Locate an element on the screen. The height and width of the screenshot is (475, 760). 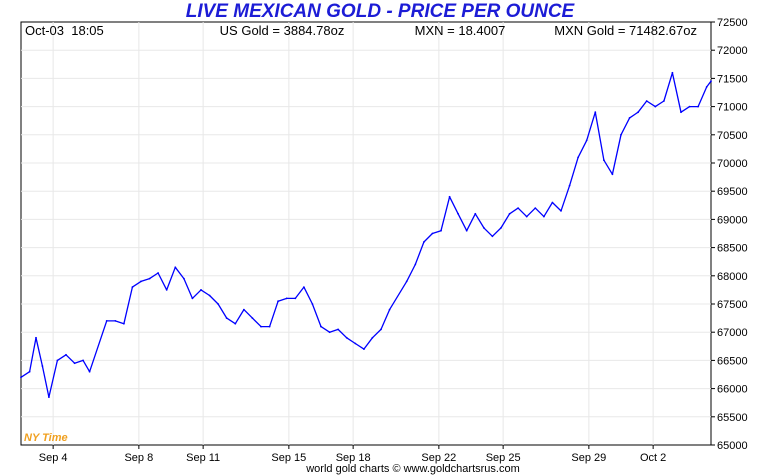
y-tick-label: 72500 is located at coordinates (732, 23).